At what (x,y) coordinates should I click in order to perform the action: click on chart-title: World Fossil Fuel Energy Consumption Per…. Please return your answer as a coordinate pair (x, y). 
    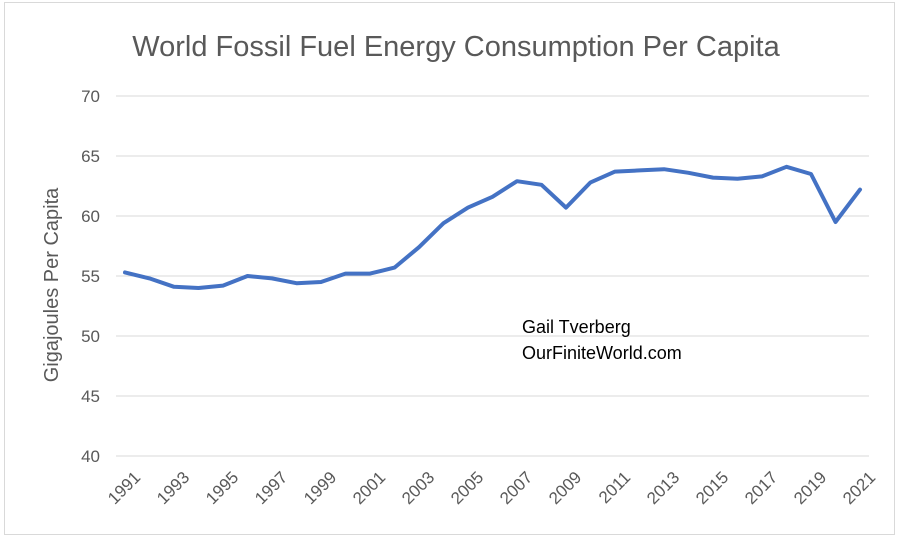
    Looking at the image, I should click on (456, 47).